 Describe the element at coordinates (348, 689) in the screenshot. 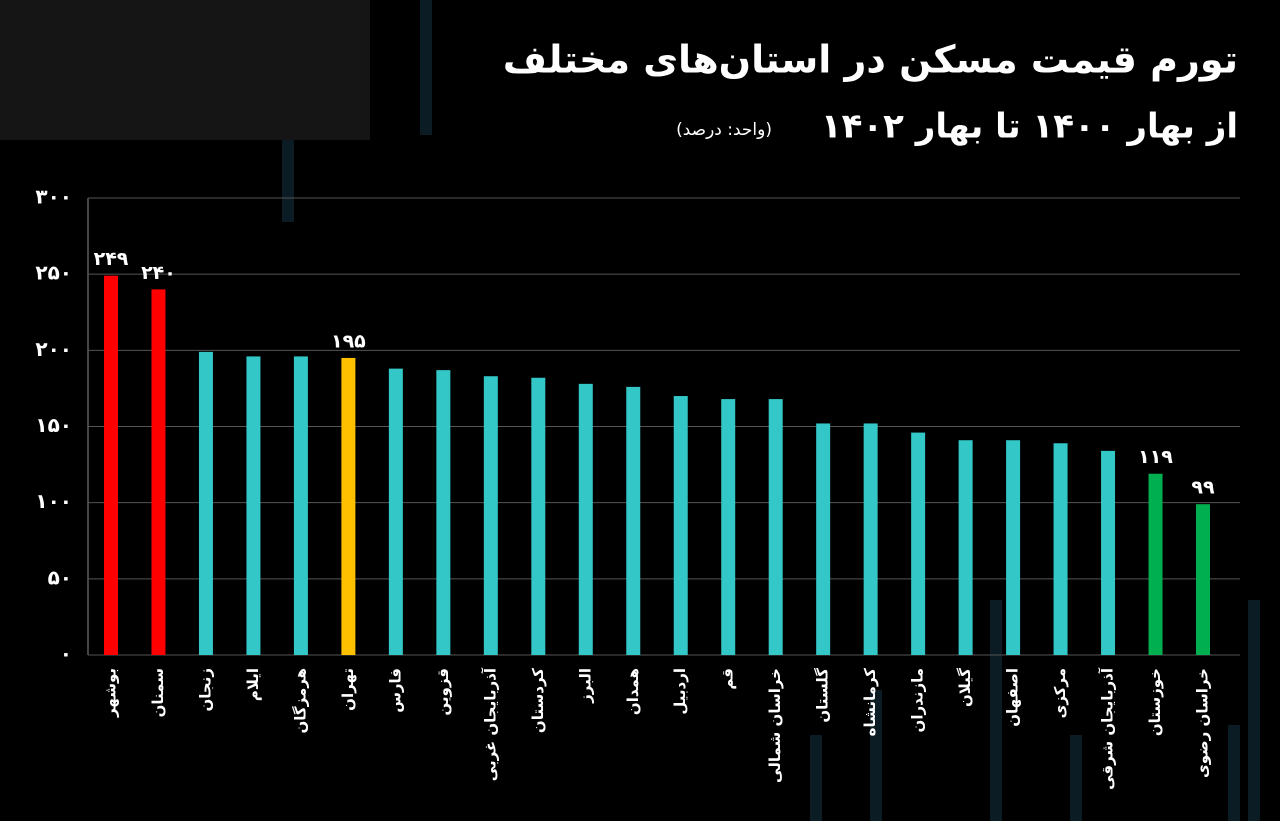

I see `x-tick-label: تهران` at that location.